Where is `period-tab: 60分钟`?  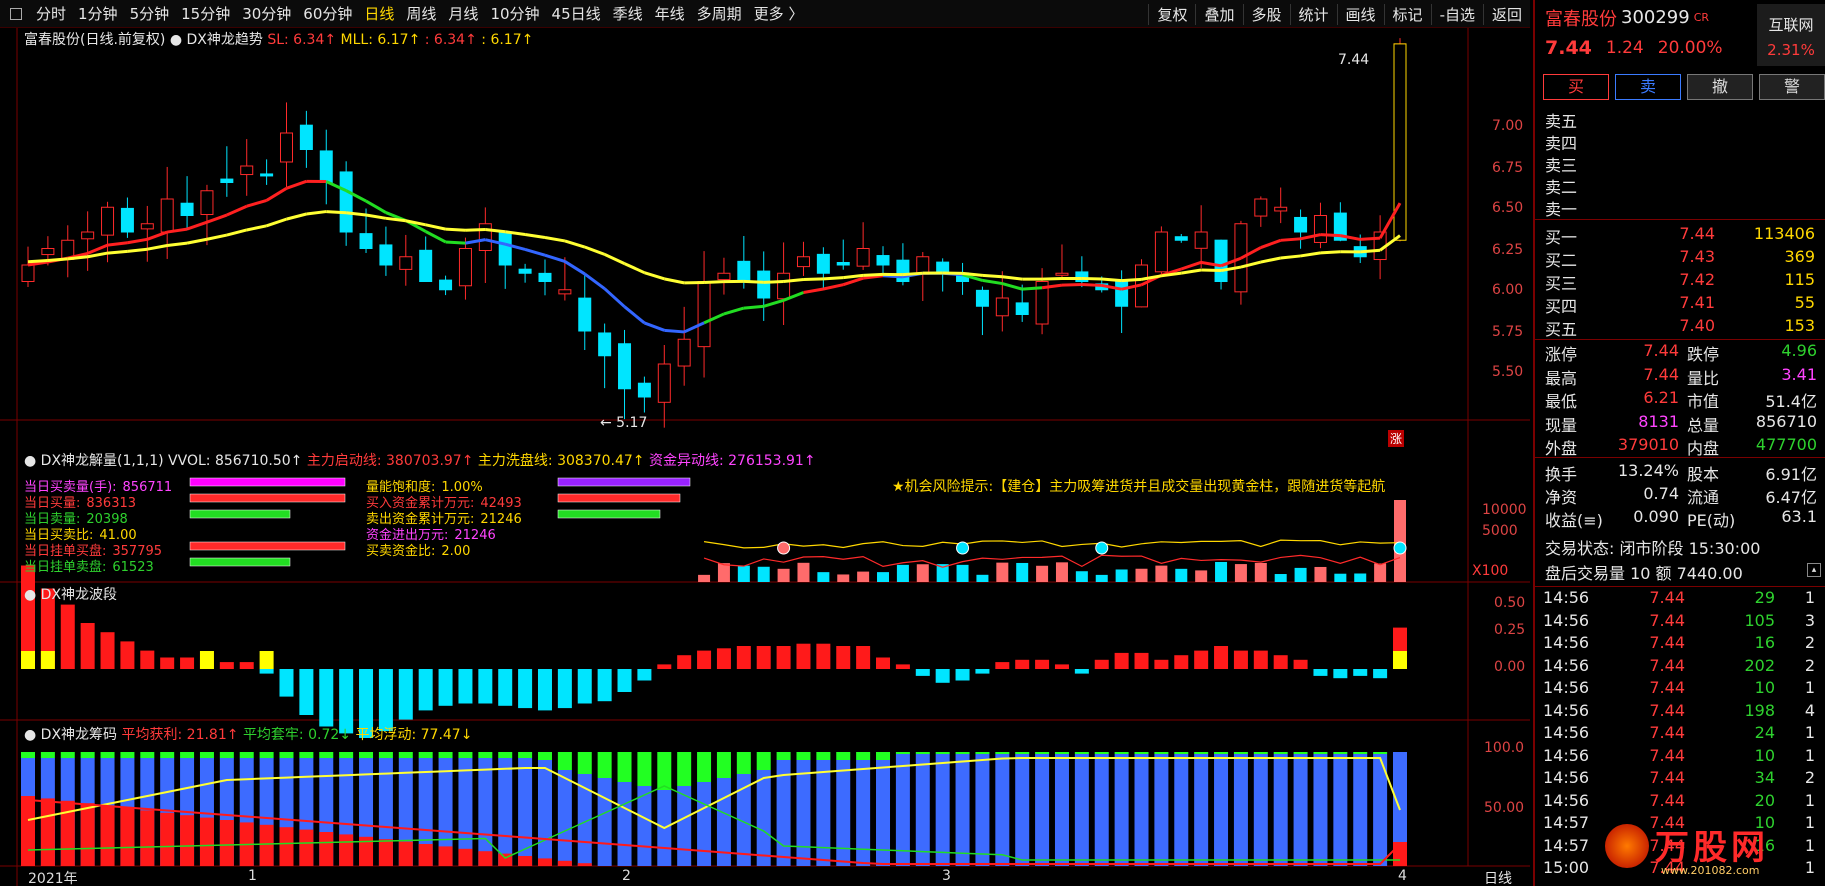 period-tab: 60分钟 is located at coordinates (328, 14).